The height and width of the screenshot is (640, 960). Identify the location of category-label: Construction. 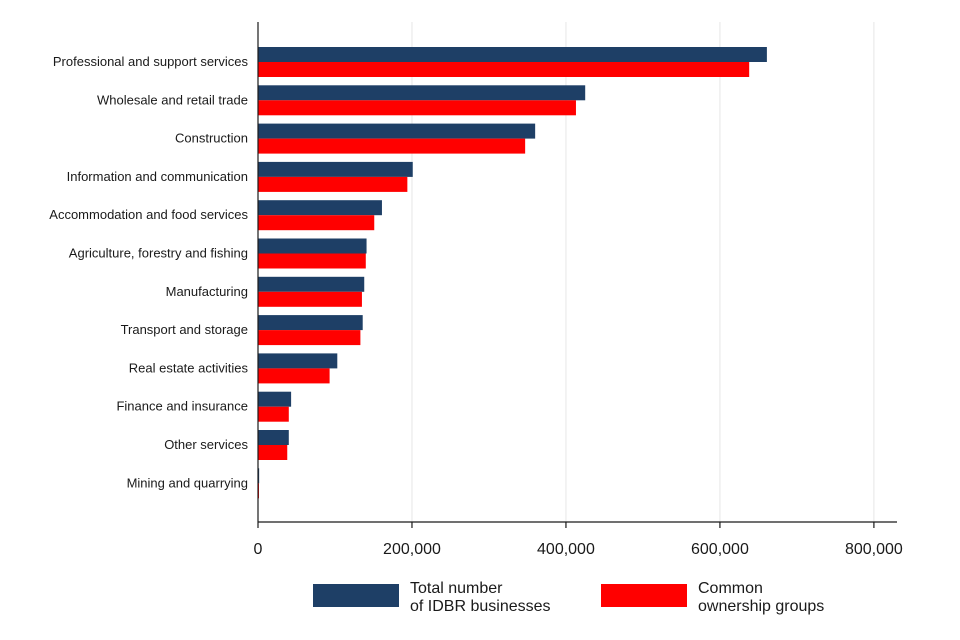
(211, 138).